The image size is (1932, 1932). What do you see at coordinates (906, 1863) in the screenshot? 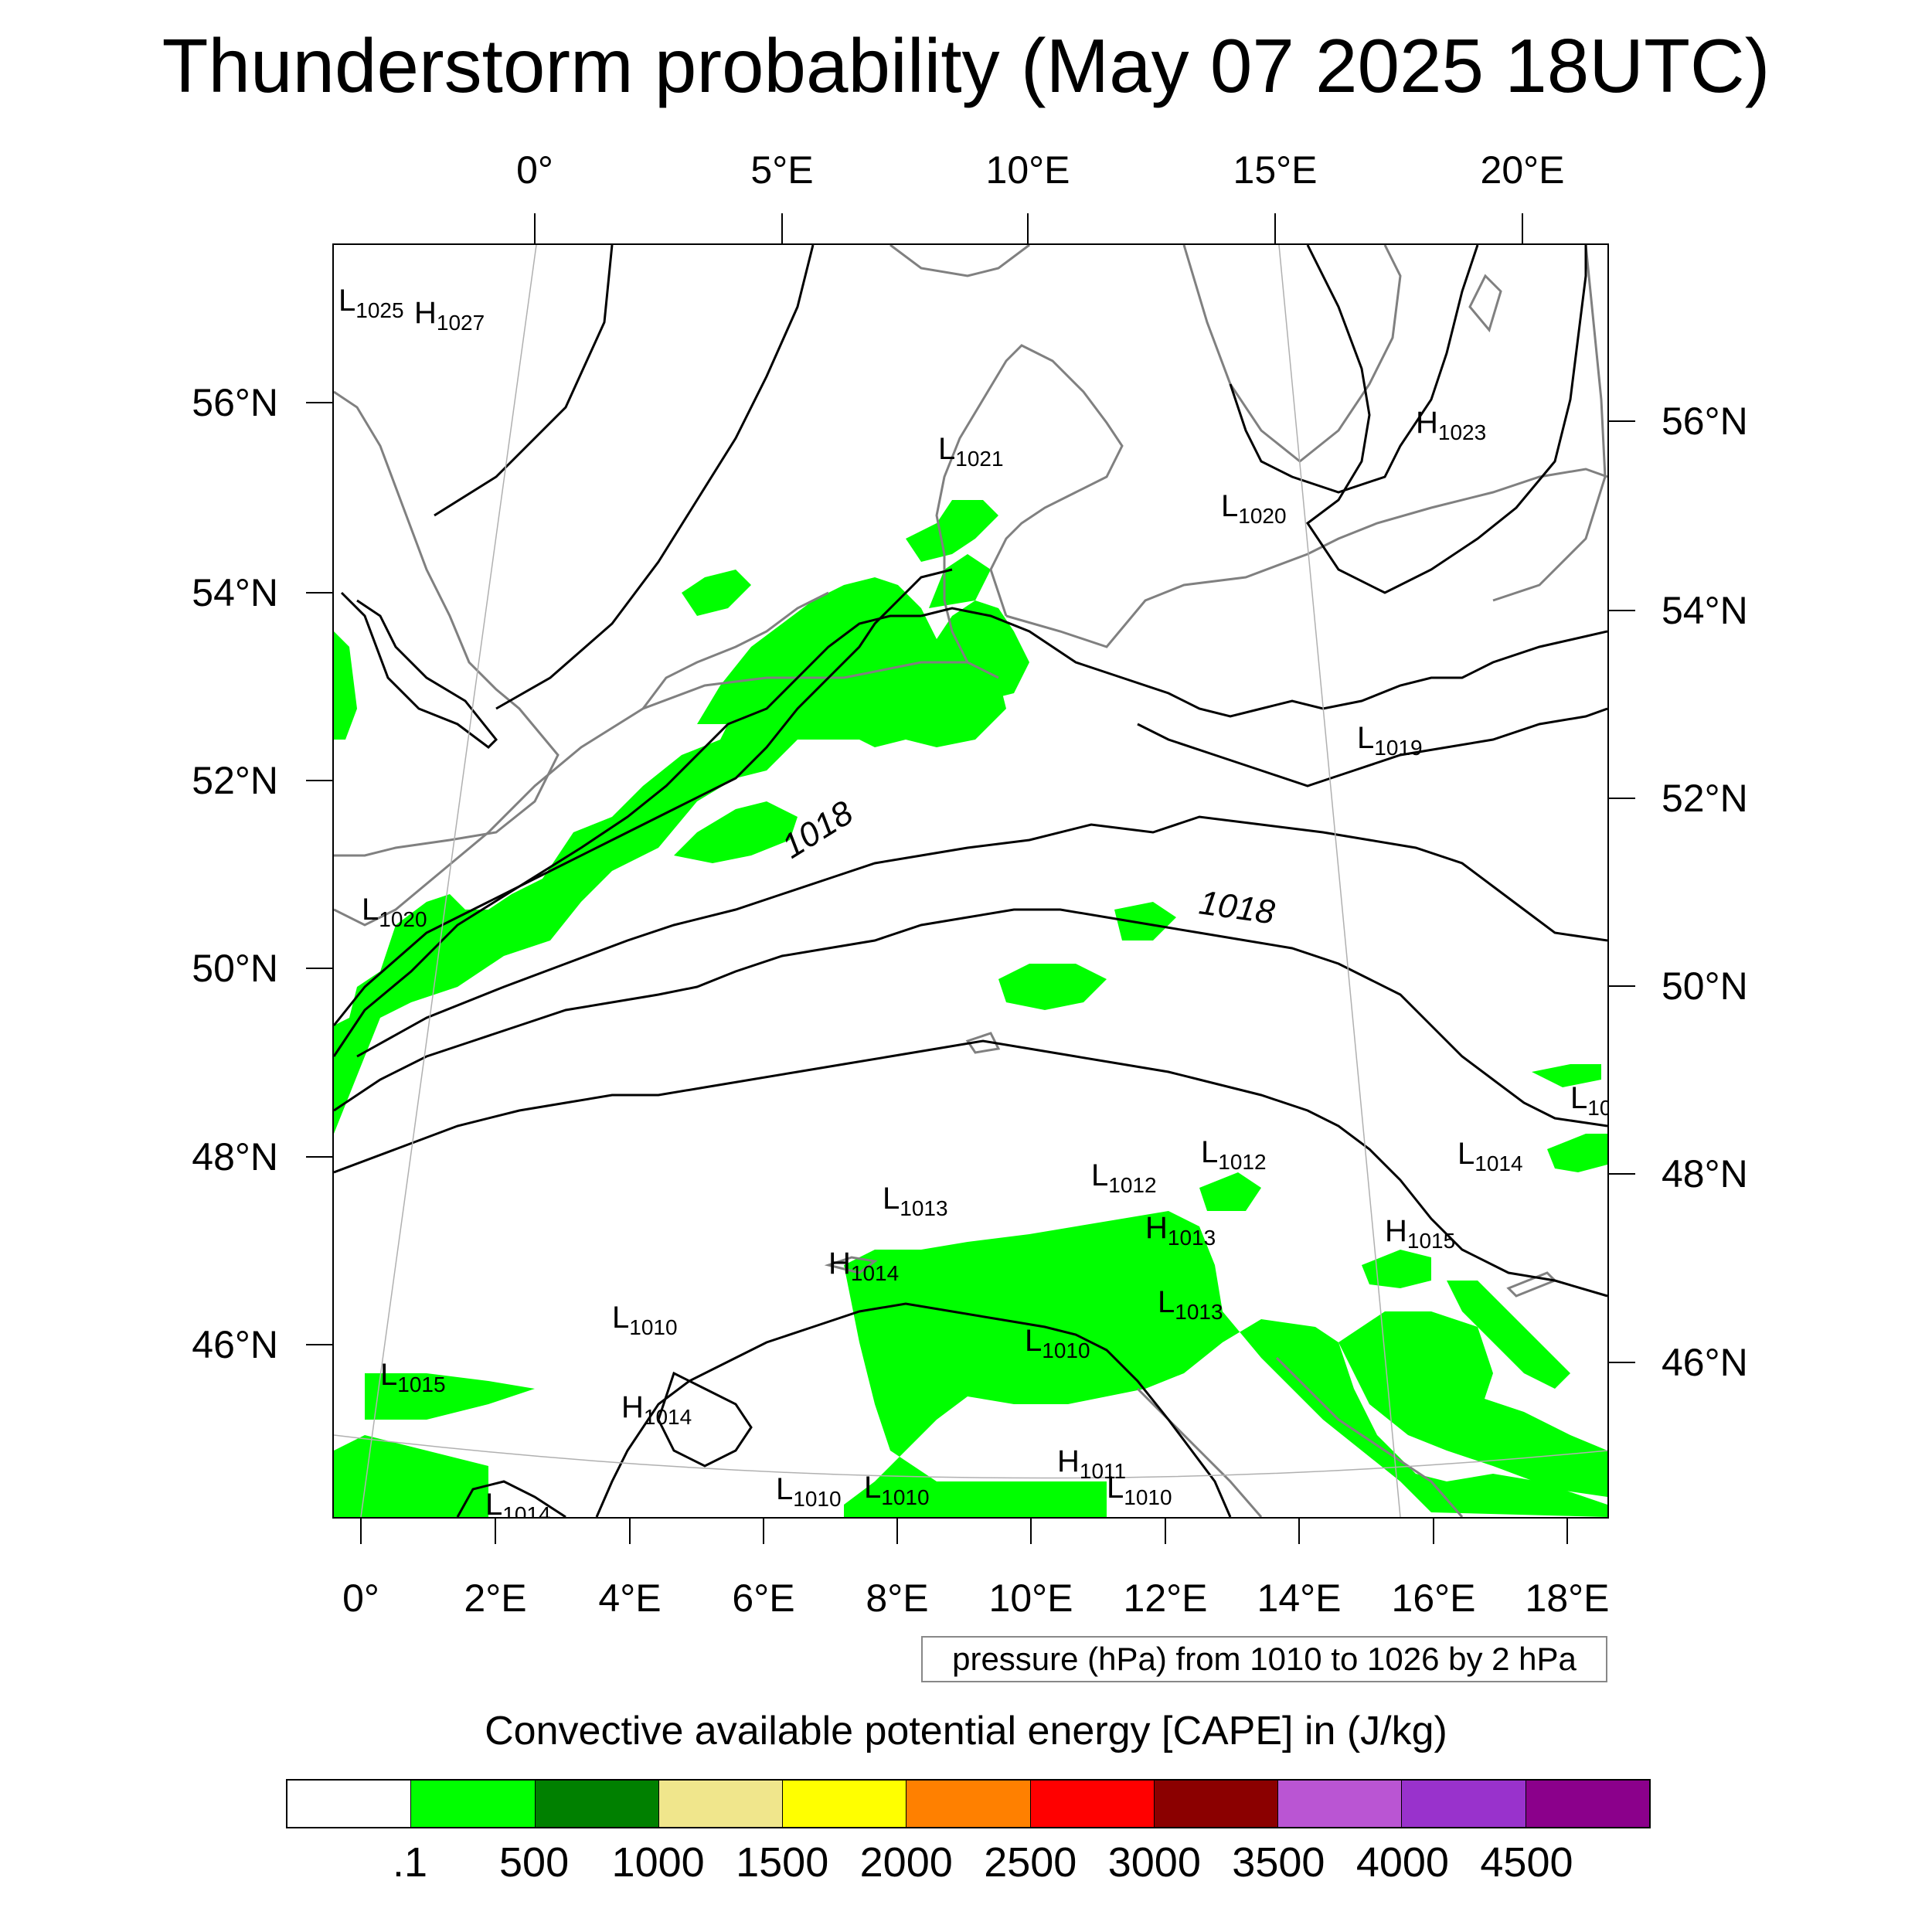
I see `colorbar-tick-label: 2000` at bounding box center [906, 1863].